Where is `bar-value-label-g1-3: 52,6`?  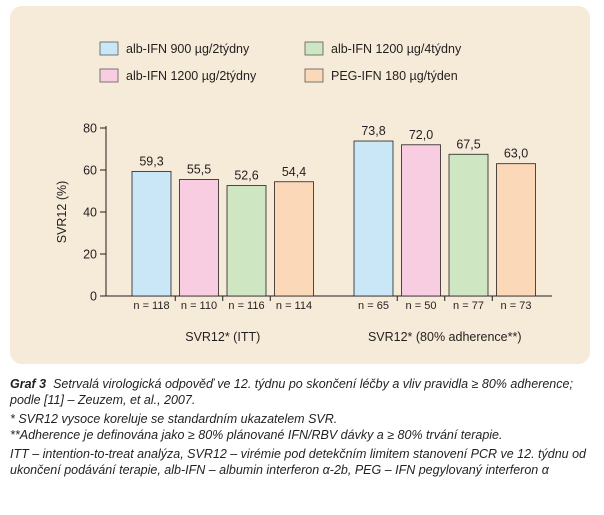 bar-value-label-g1-3: 52,6 is located at coordinates (246, 176).